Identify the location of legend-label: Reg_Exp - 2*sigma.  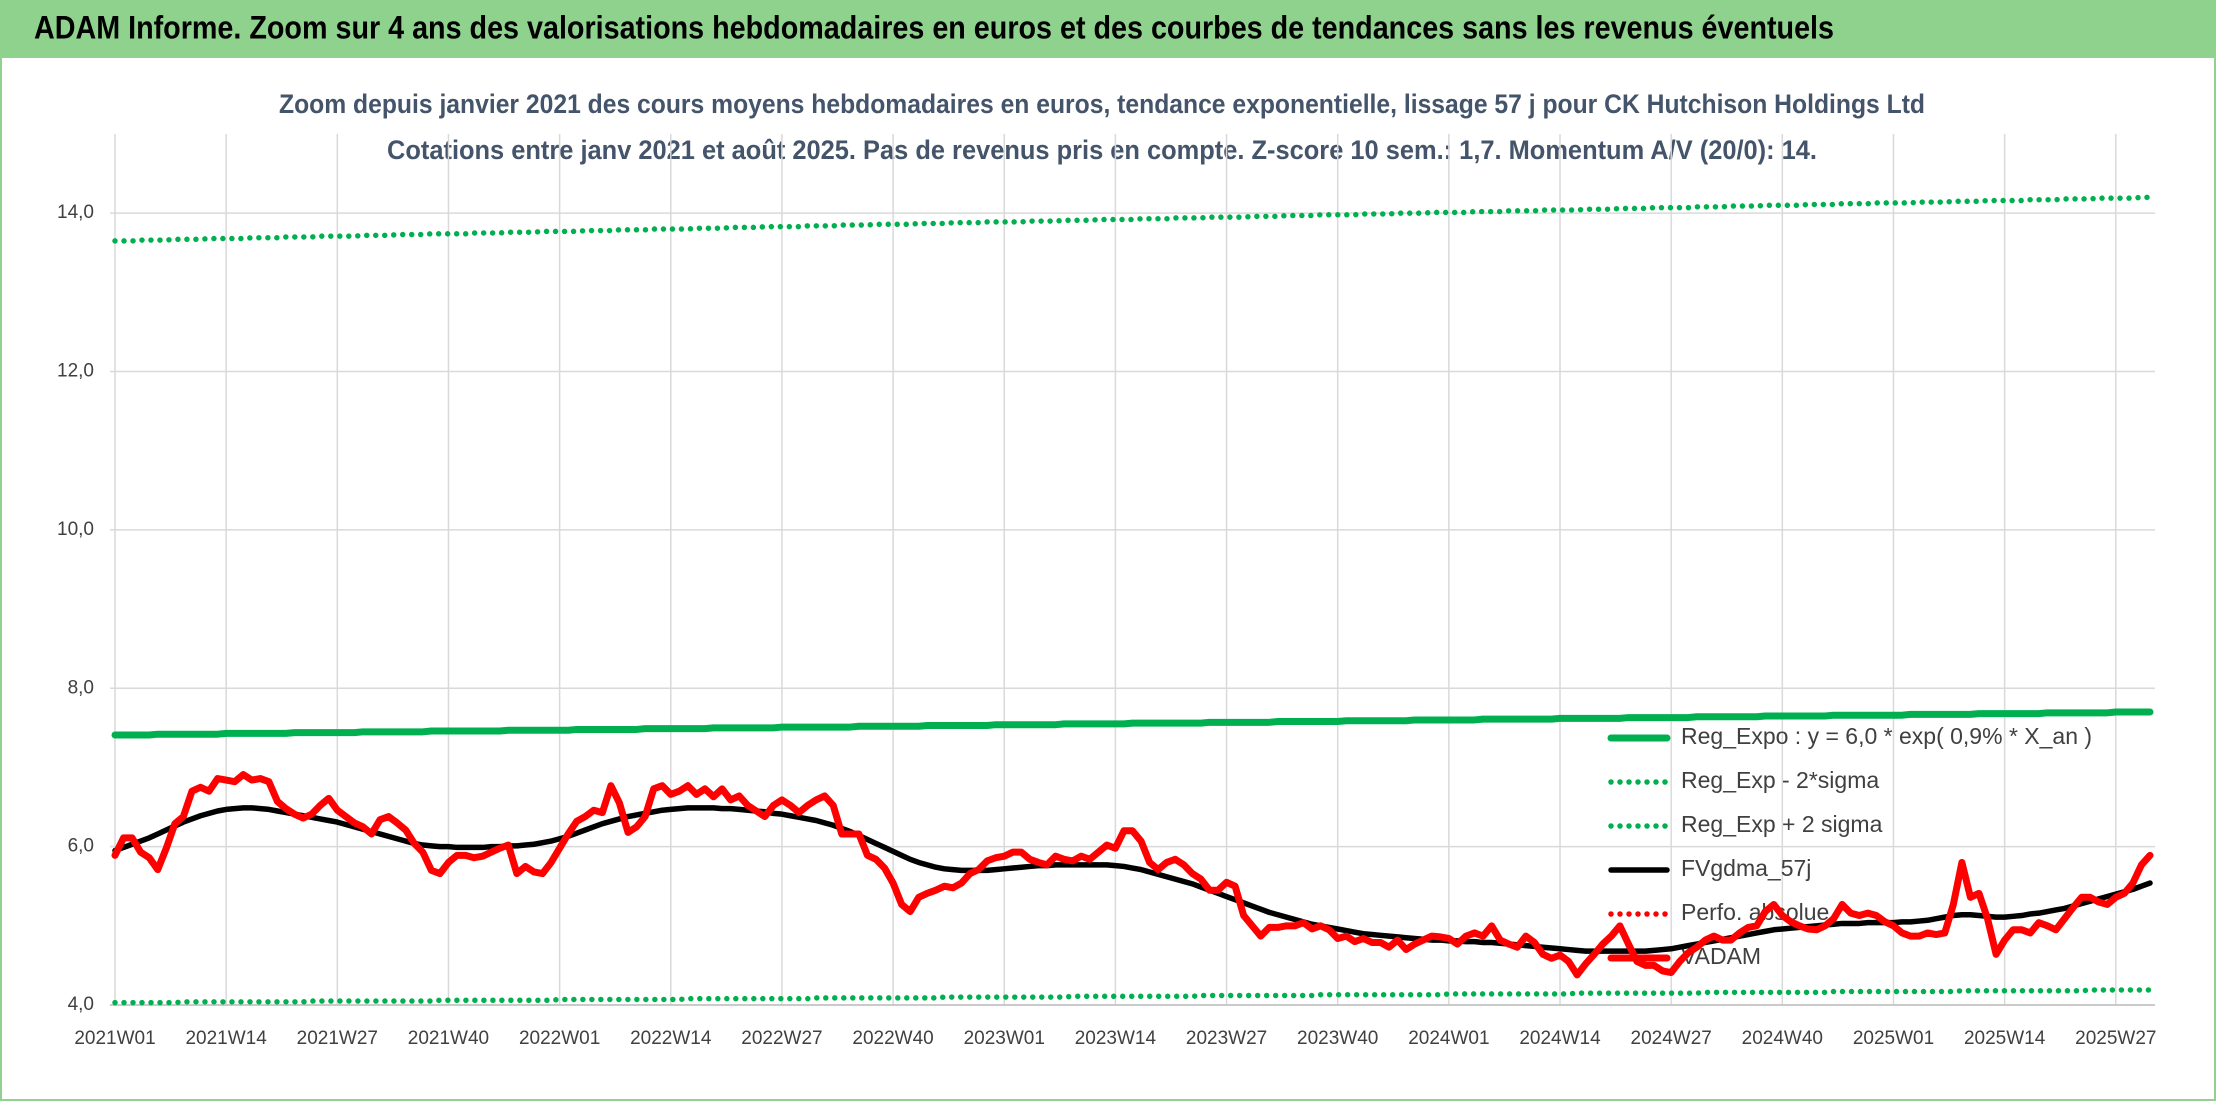
(1780, 780).